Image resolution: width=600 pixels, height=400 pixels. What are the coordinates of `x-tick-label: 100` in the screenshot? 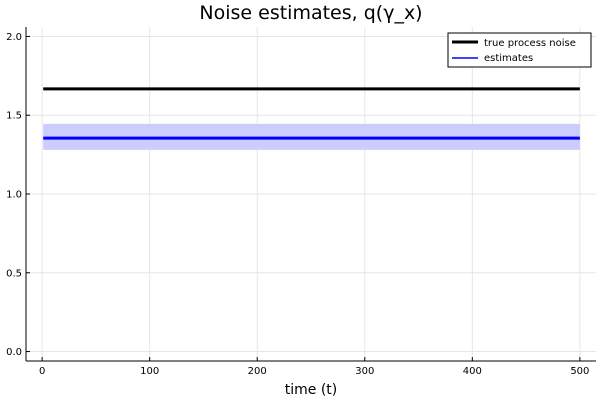 It's located at (149, 371).